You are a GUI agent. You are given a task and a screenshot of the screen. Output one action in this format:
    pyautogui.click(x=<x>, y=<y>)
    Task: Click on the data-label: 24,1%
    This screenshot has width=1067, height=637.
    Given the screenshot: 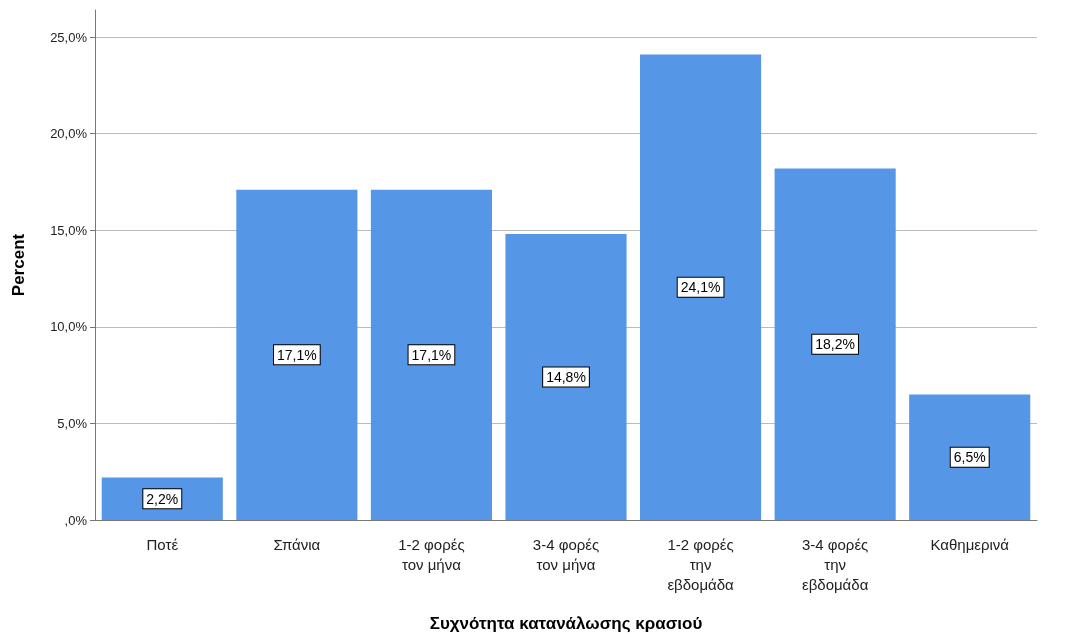 What is the action you would take?
    pyautogui.click(x=700, y=287)
    